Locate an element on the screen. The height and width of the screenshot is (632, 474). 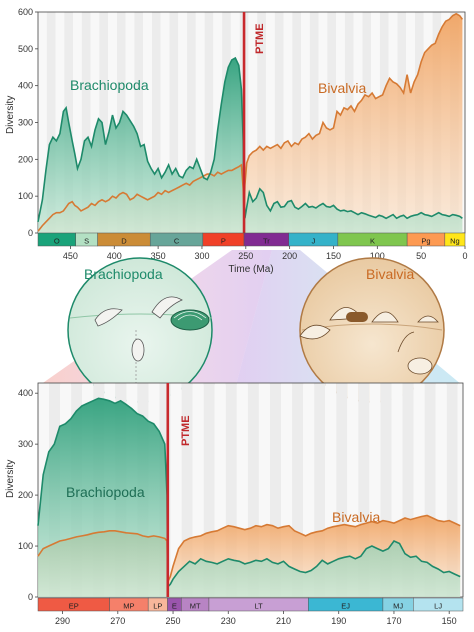
brachiopod-fragment is located at coordinates (108, 317).